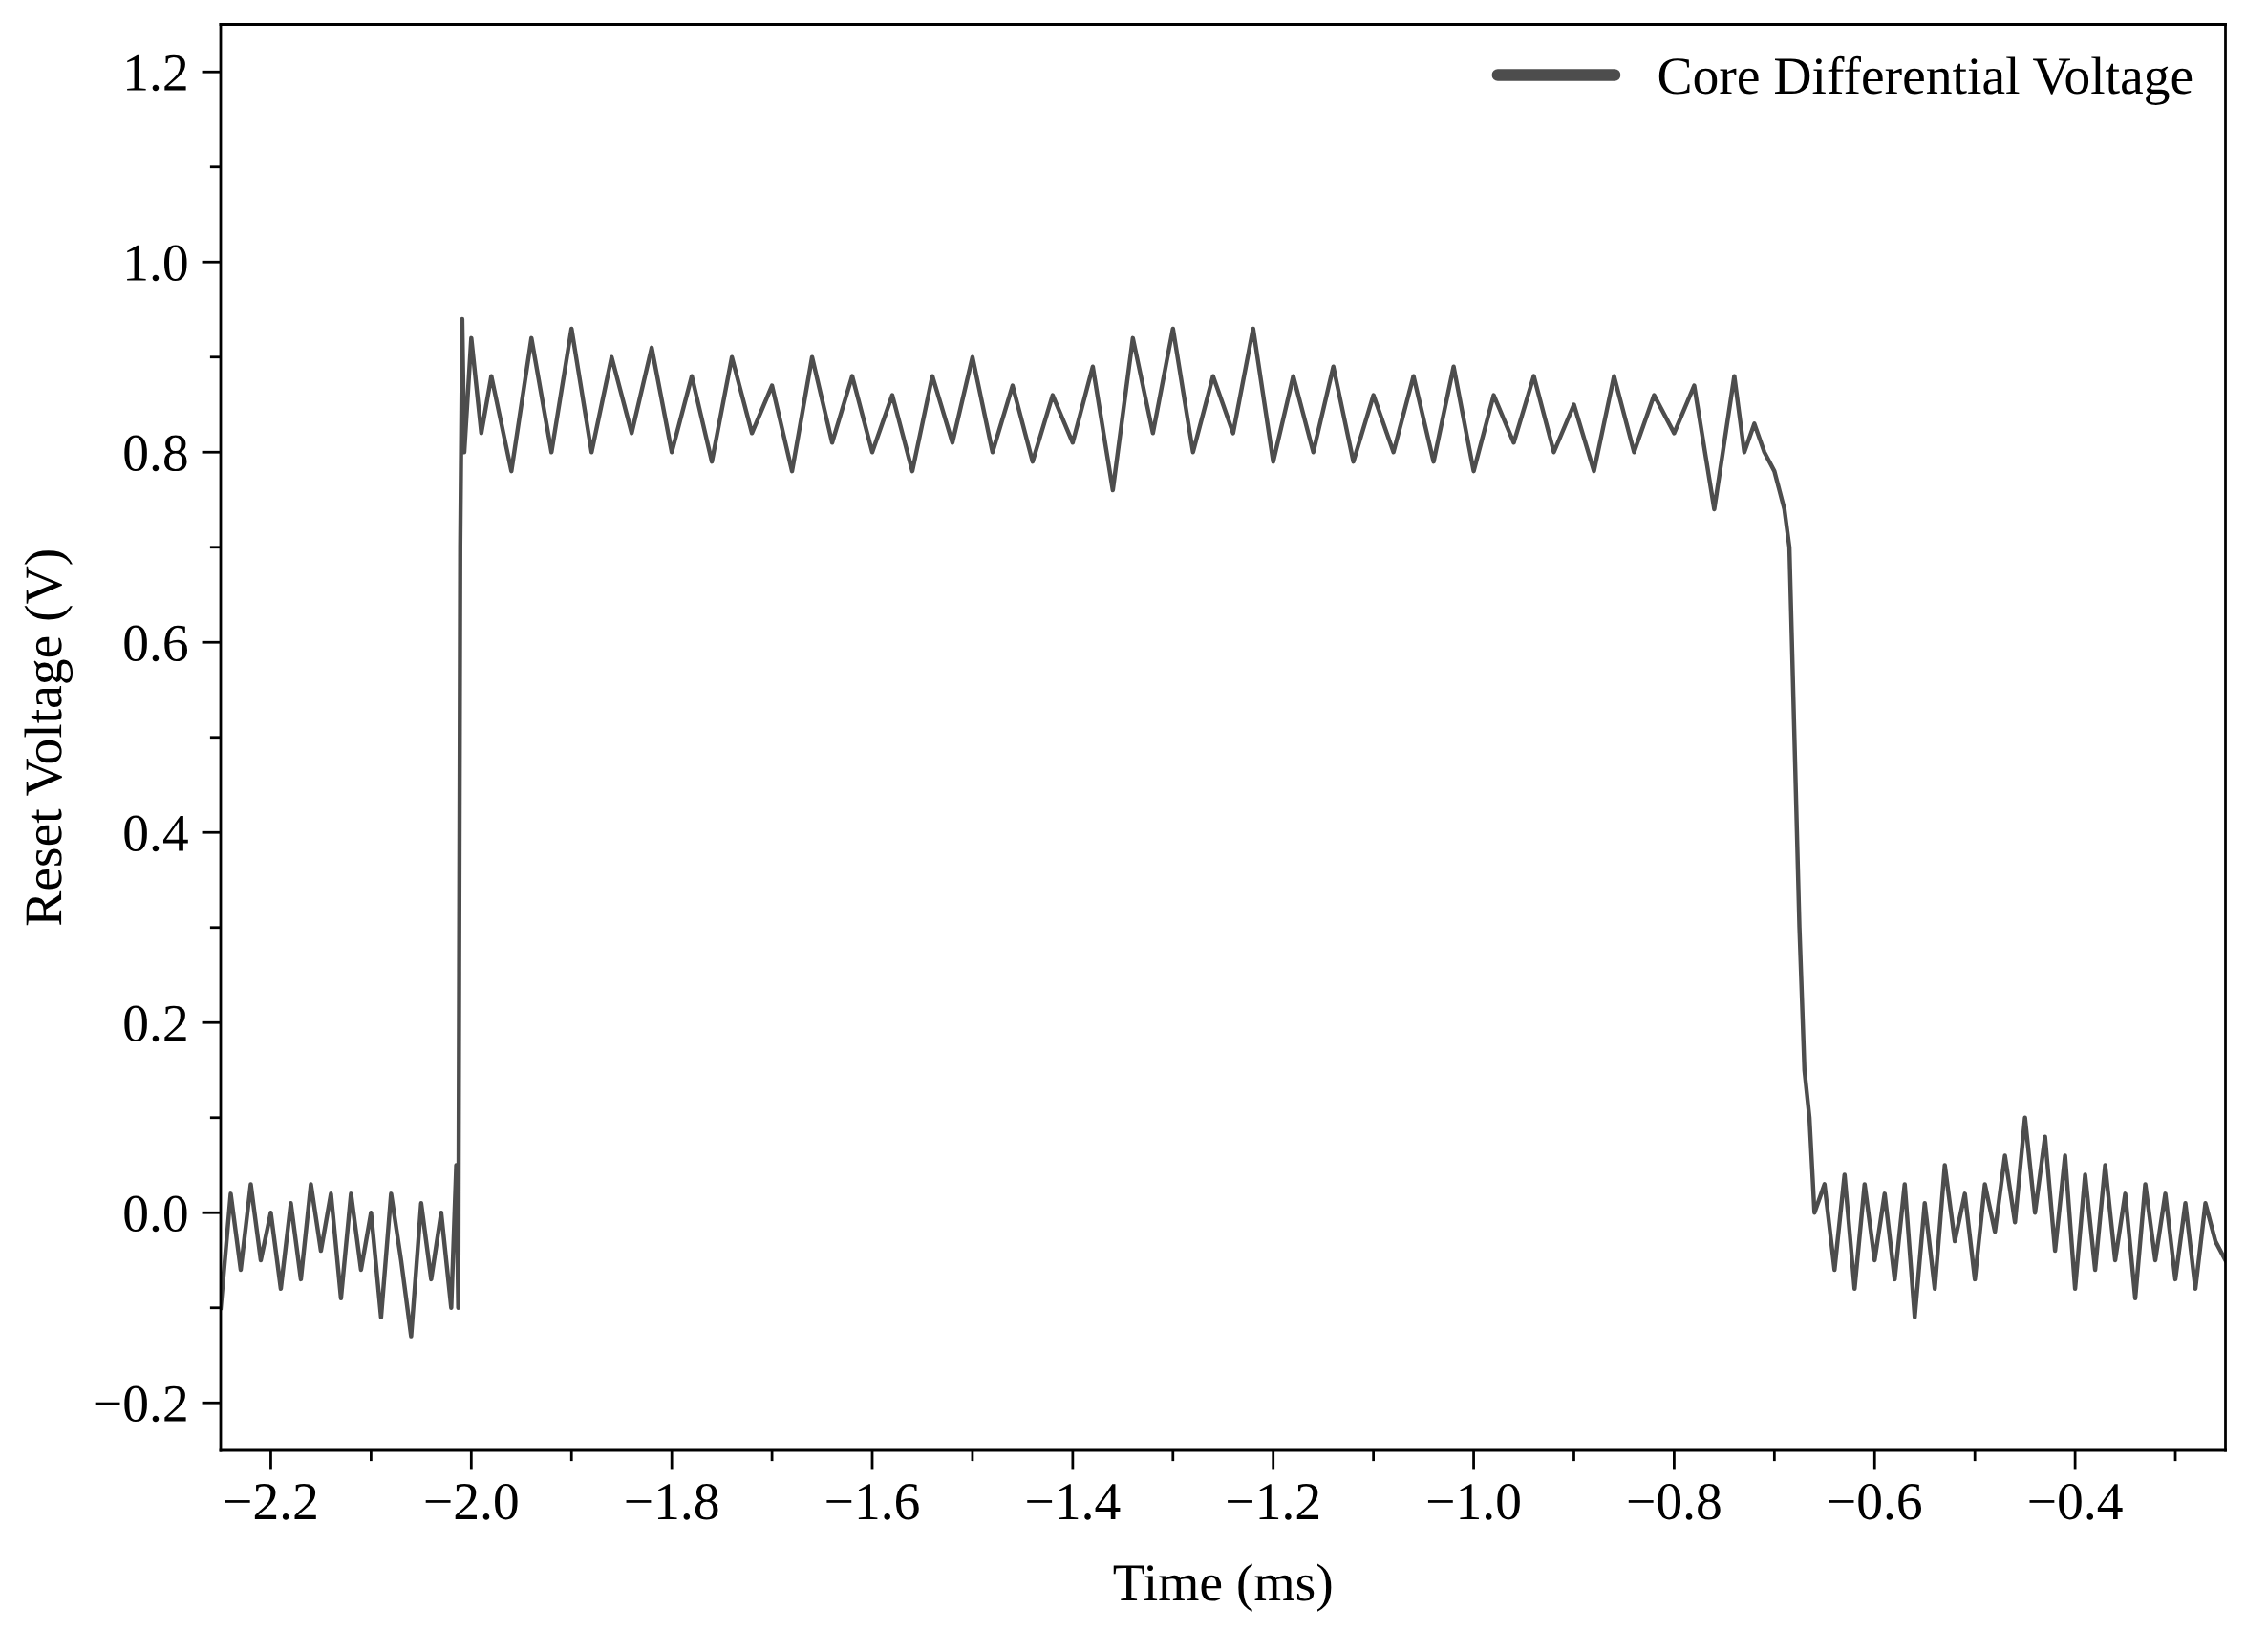 This screenshot has width=2246, height=1652. Describe the element at coordinates (2076, 1502) in the screenshot. I see `x-tick-label: −0.4` at that location.